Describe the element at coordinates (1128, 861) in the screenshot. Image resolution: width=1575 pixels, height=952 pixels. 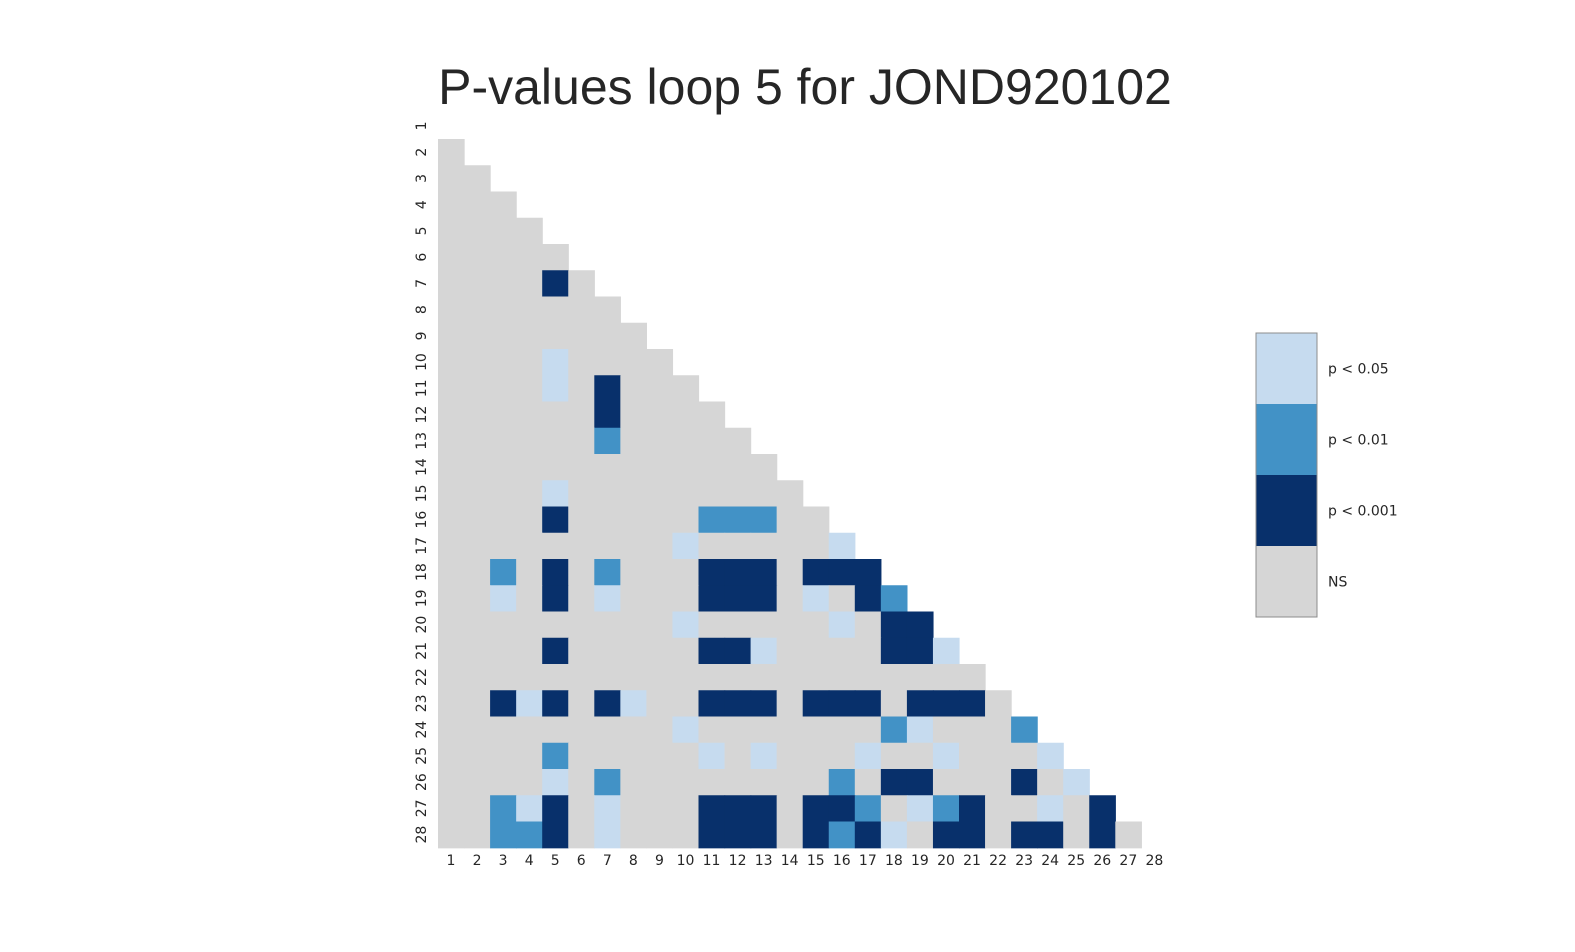
I see `x-tick-label-27: 27` at that location.